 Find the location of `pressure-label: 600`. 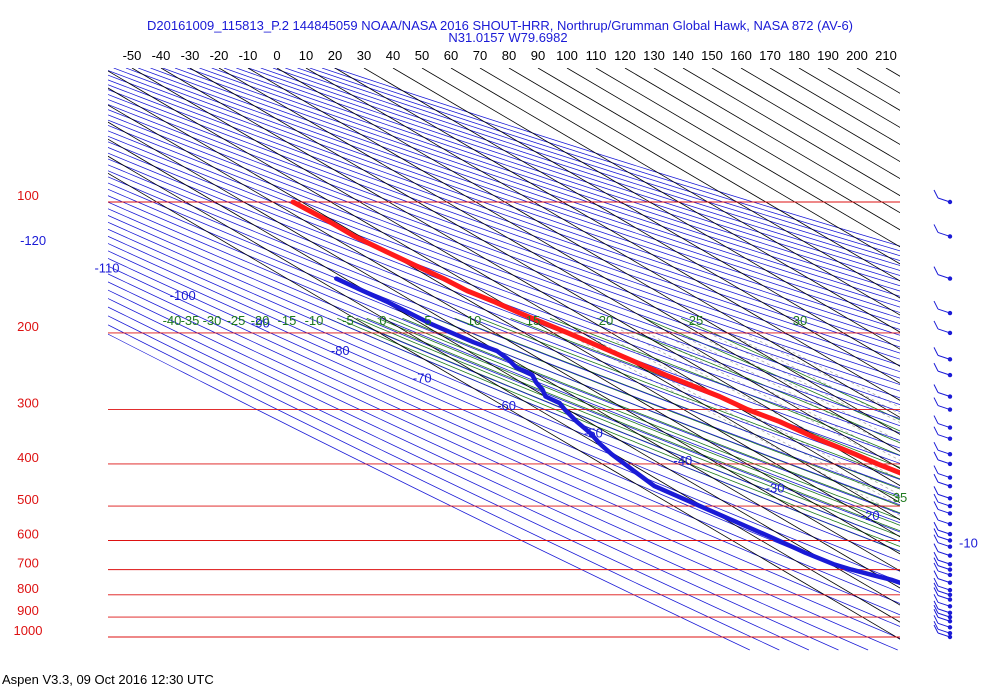

pressure-label: 600 is located at coordinates (28, 533).